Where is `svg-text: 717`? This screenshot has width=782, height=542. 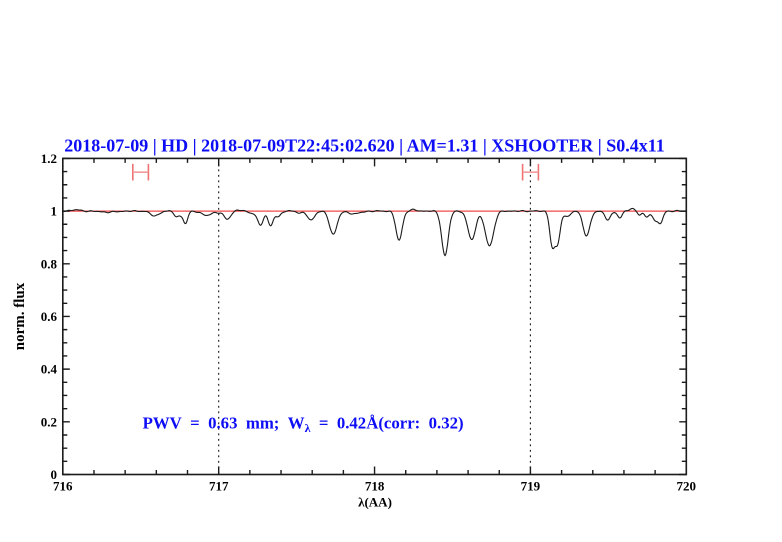
svg-text: 717 is located at coordinates (219, 486).